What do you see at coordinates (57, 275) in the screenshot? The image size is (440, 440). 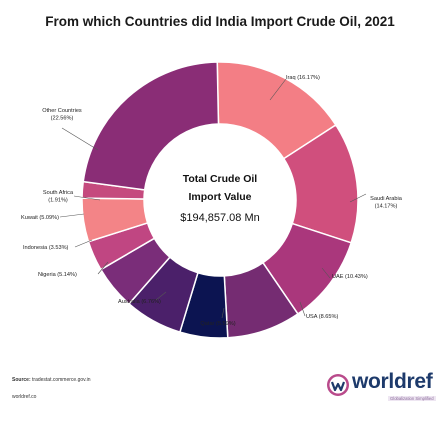 I see `slice-label: Nigeria (5.14%)` at bounding box center [57, 275].